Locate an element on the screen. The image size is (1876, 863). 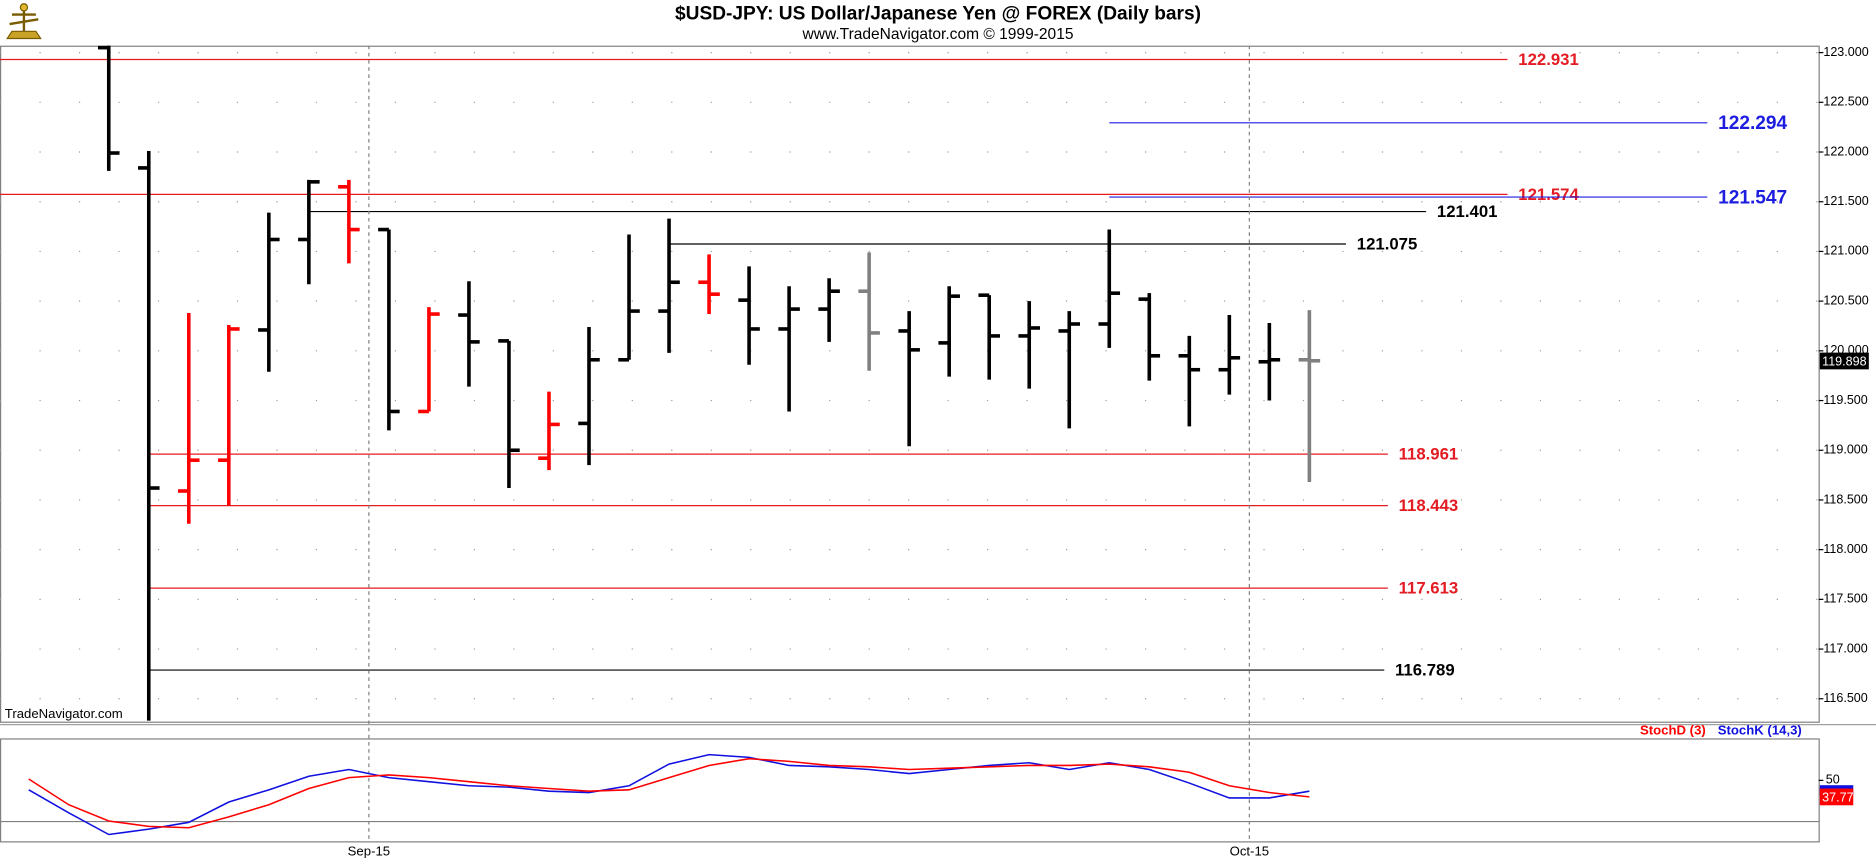
level-label: 117.613 is located at coordinates (1429, 588).